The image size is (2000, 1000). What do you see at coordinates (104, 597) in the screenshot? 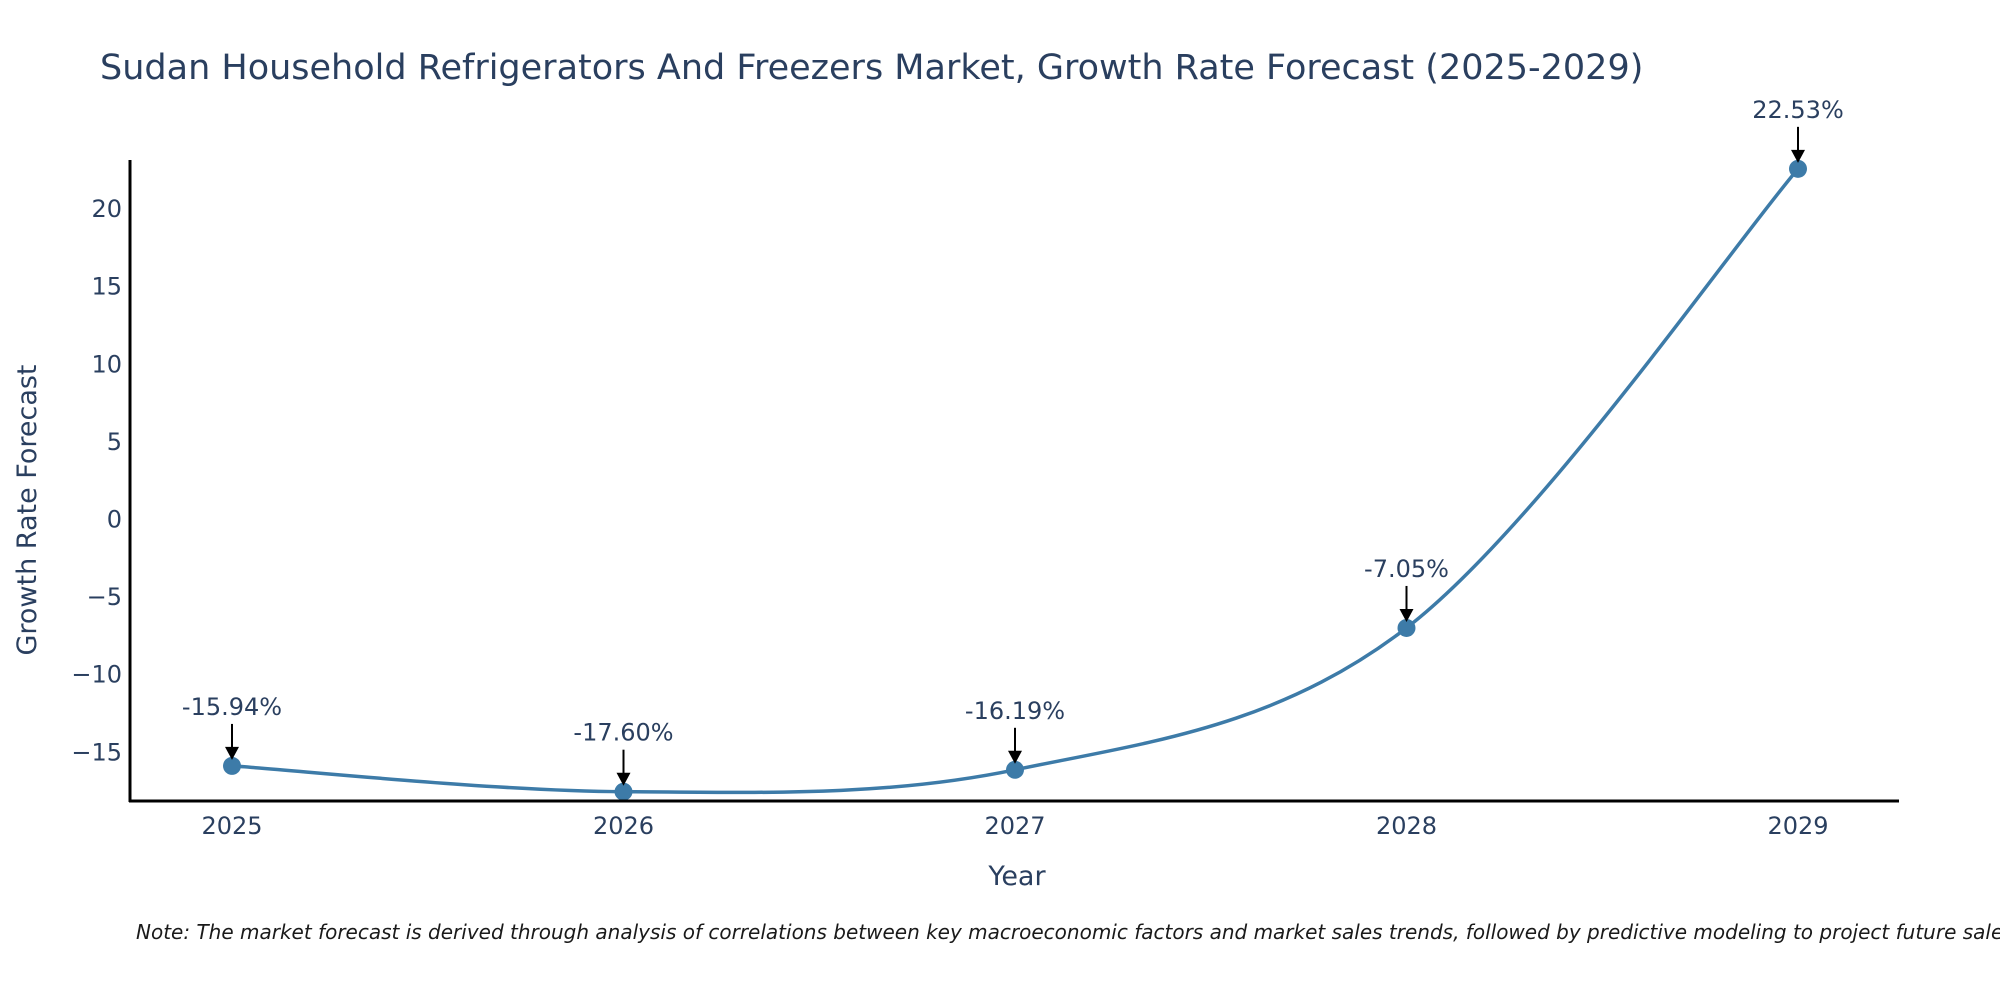
I see `y-tick-label: −5` at bounding box center [104, 597].